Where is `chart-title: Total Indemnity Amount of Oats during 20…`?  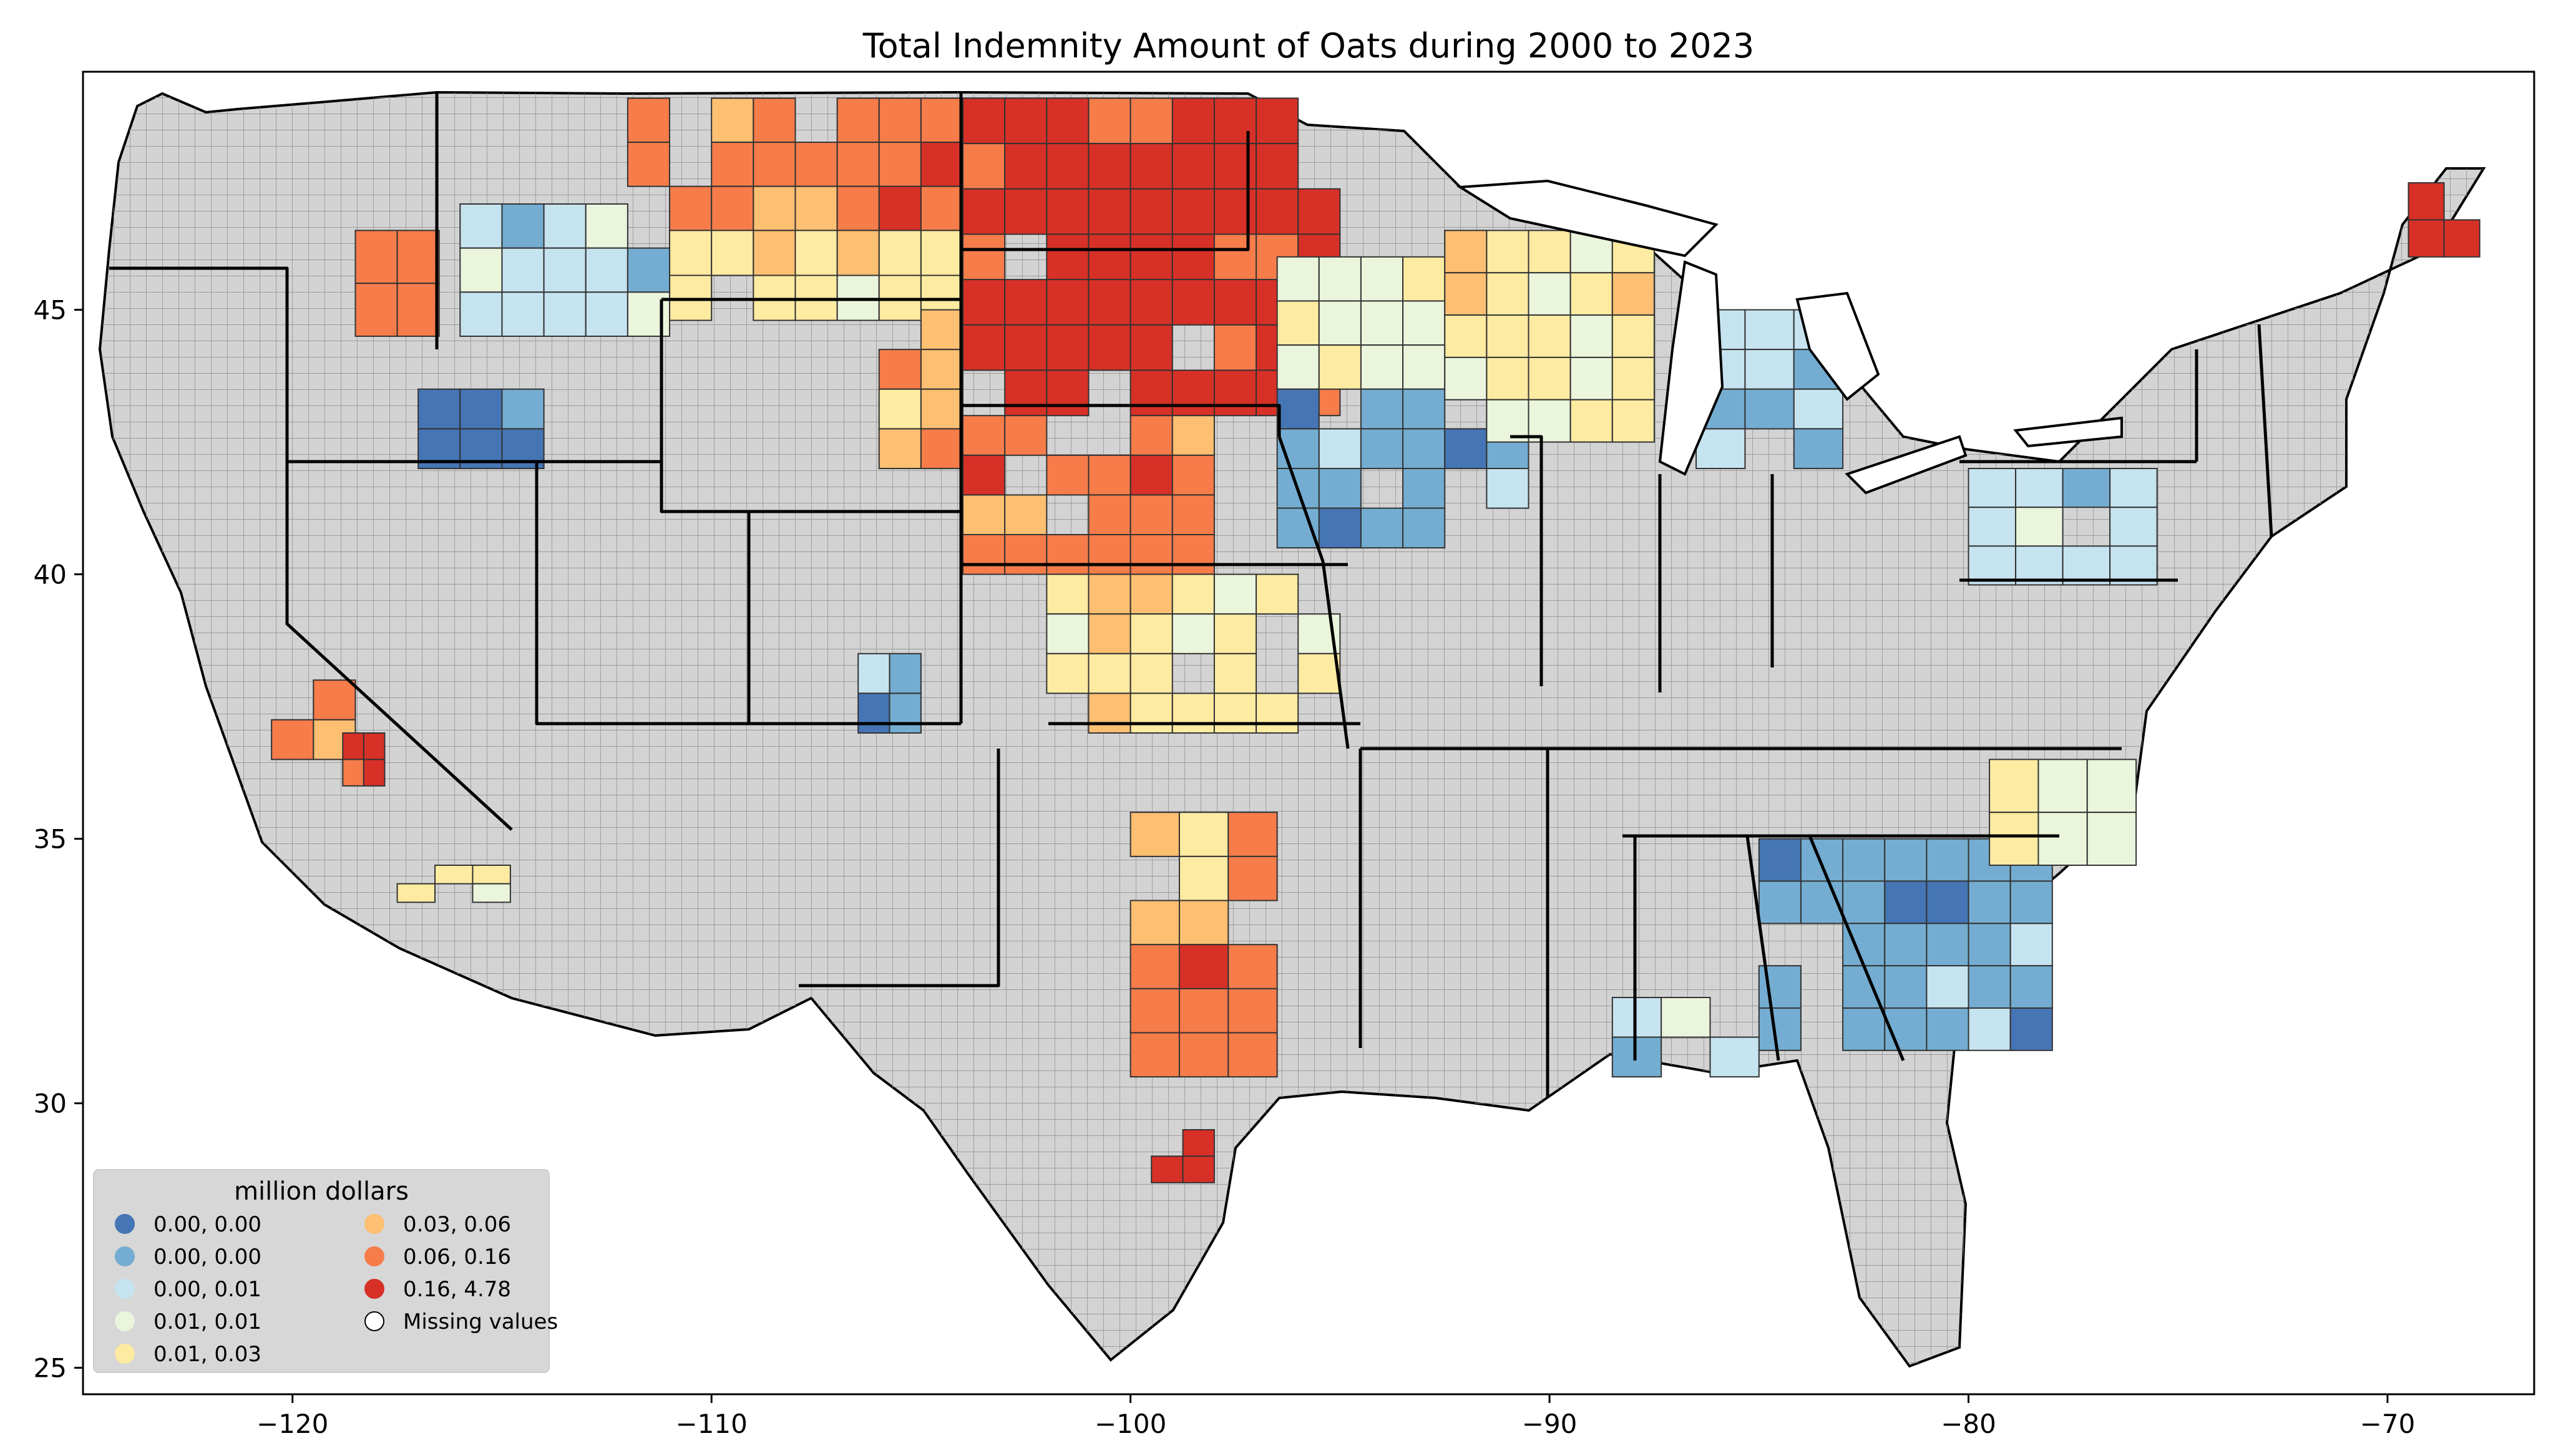
chart-title: Total Indemnity Amount of Oats during 20… is located at coordinates (1308, 46).